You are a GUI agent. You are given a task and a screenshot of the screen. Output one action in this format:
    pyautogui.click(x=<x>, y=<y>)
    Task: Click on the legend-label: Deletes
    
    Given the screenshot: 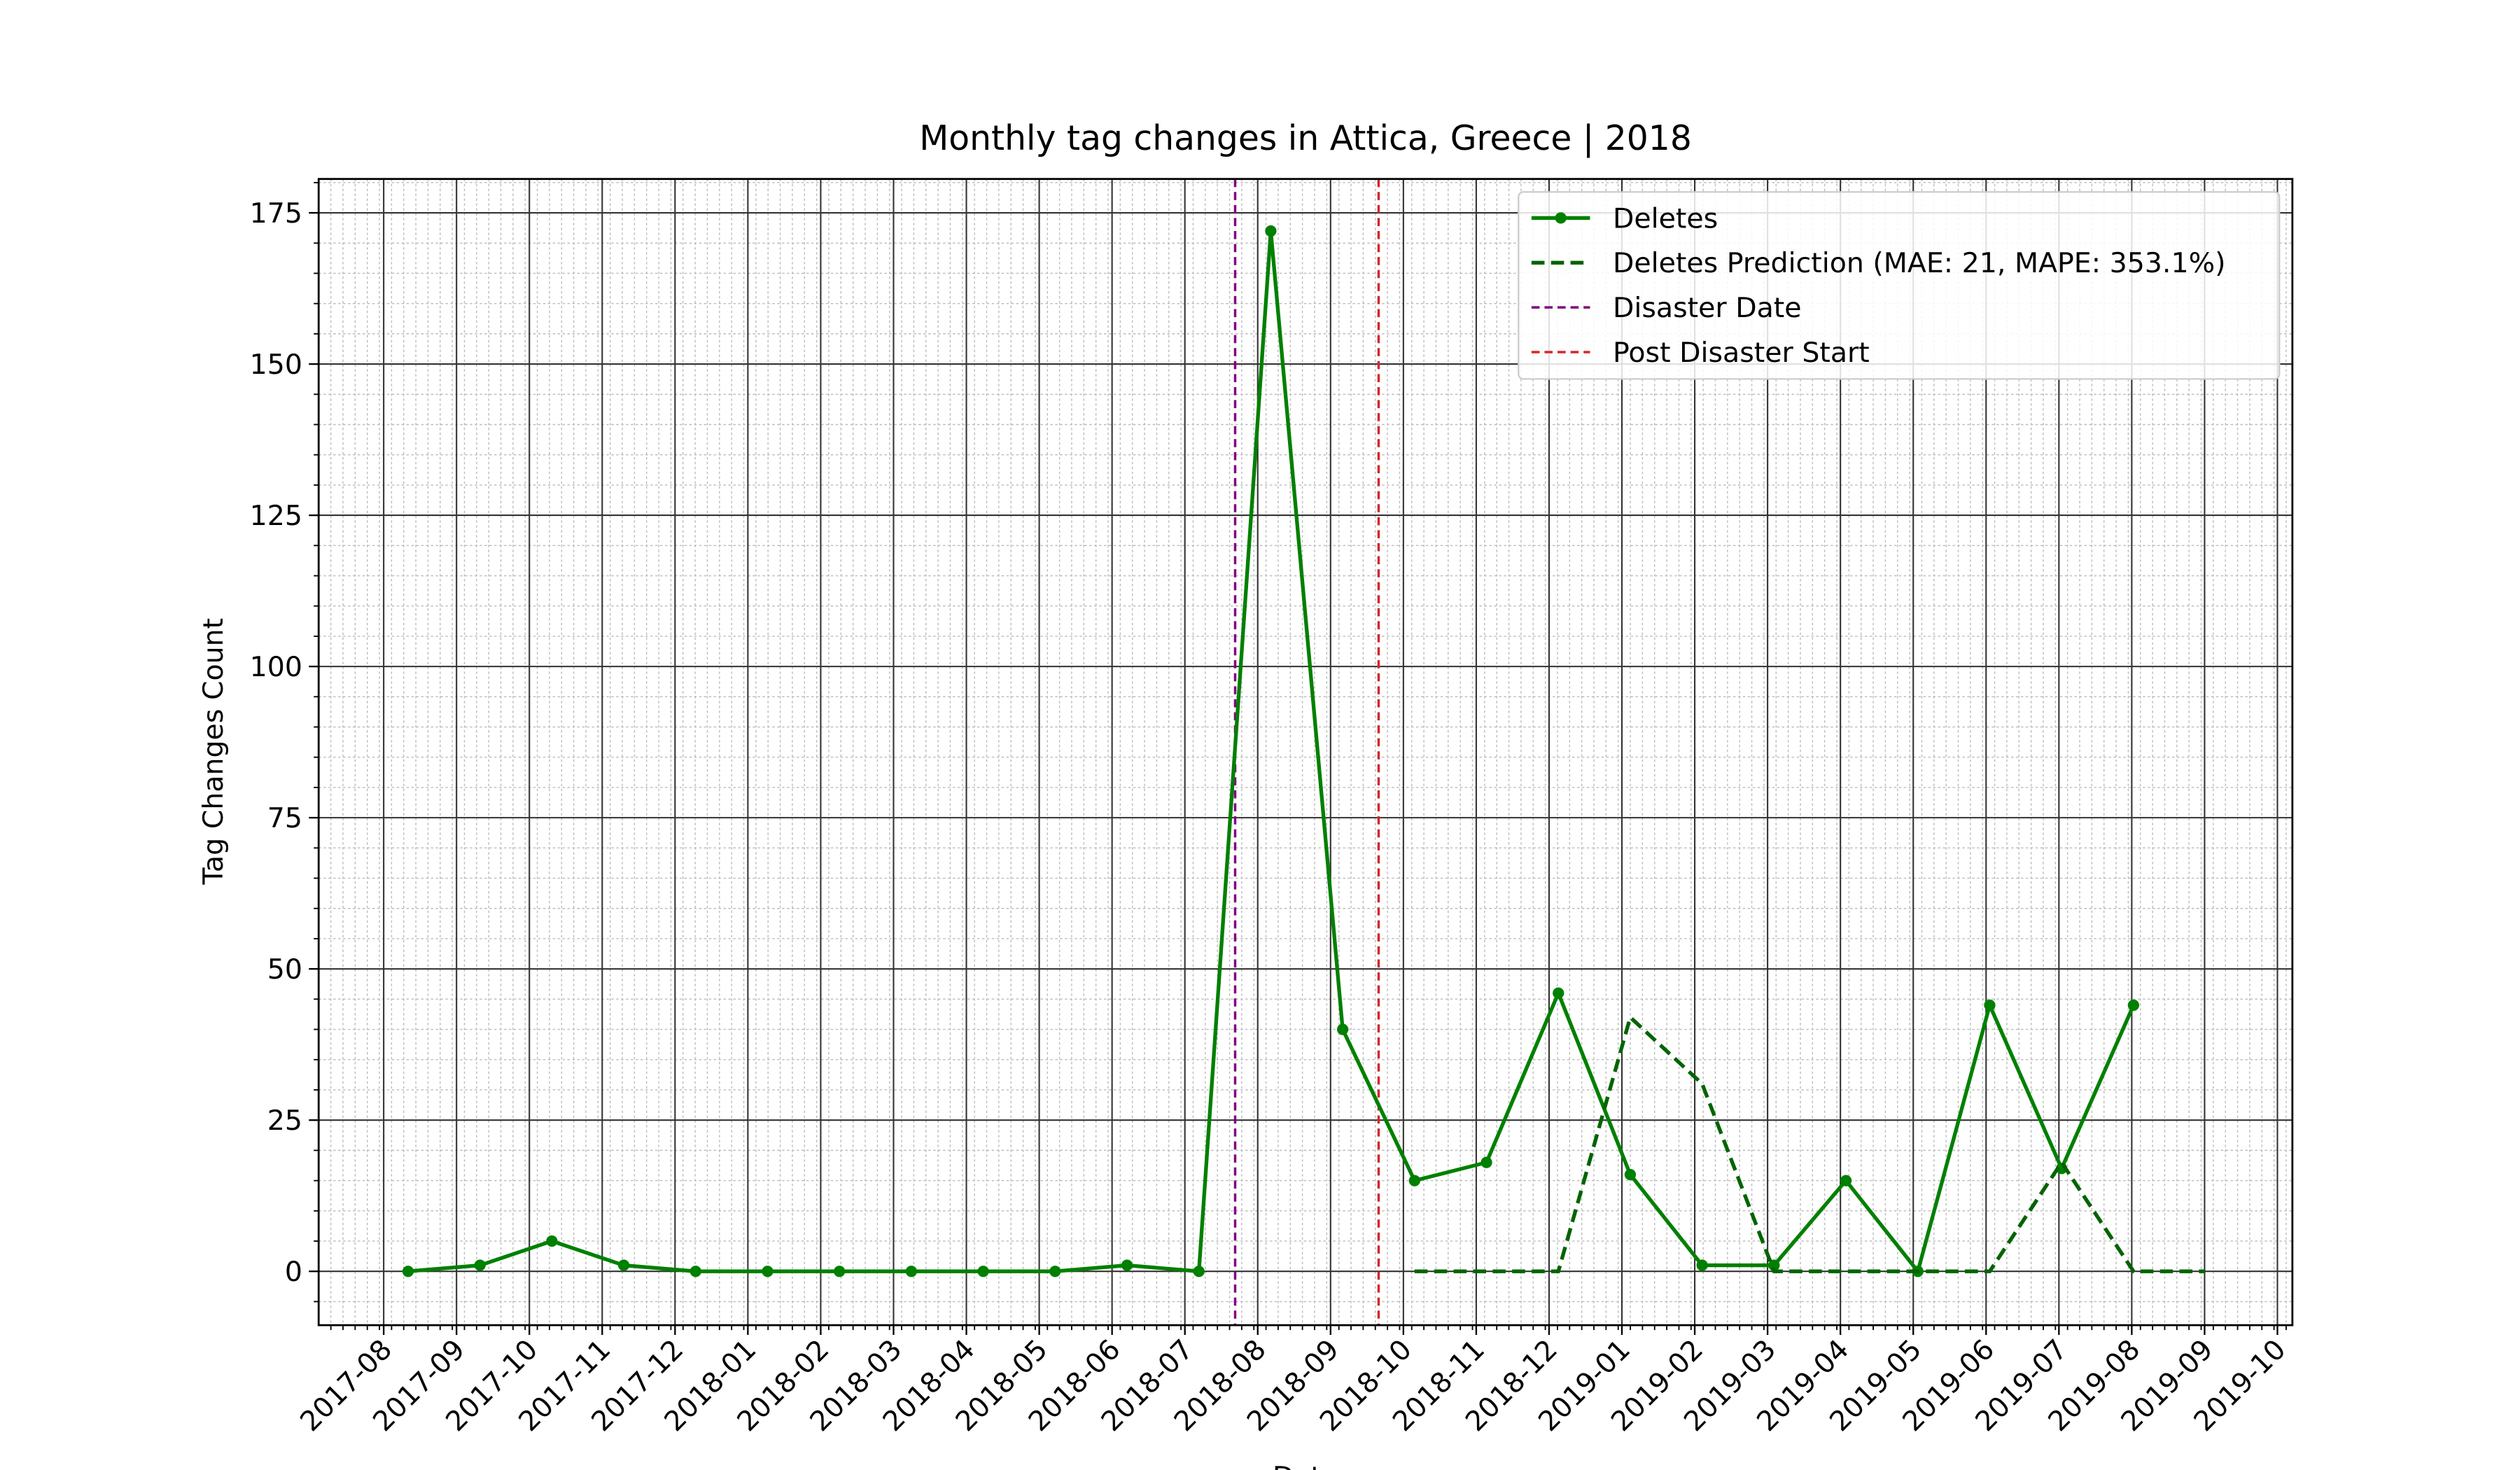 What is the action you would take?
    pyautogui.click(x=1665, y=218)
    